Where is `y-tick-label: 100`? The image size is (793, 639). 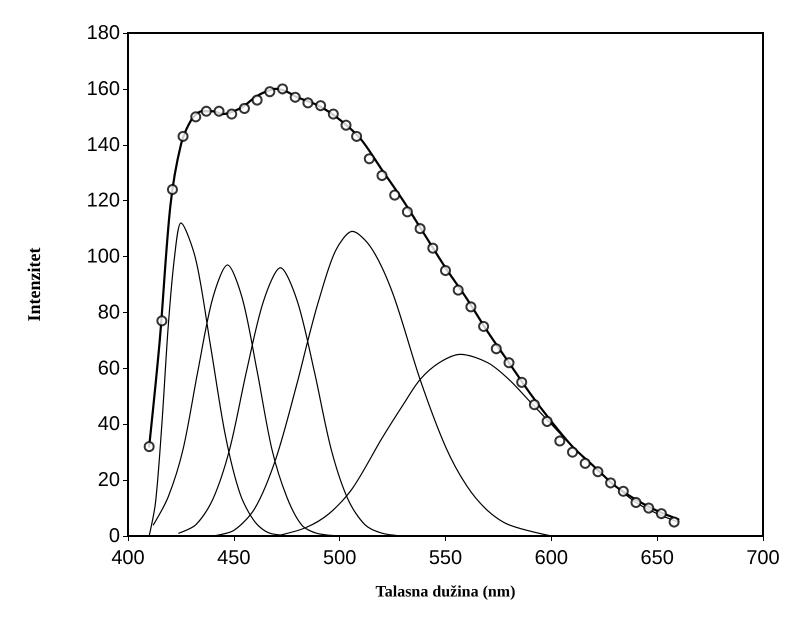 y-tick-label: 100 is located at coordinates (103, 257).